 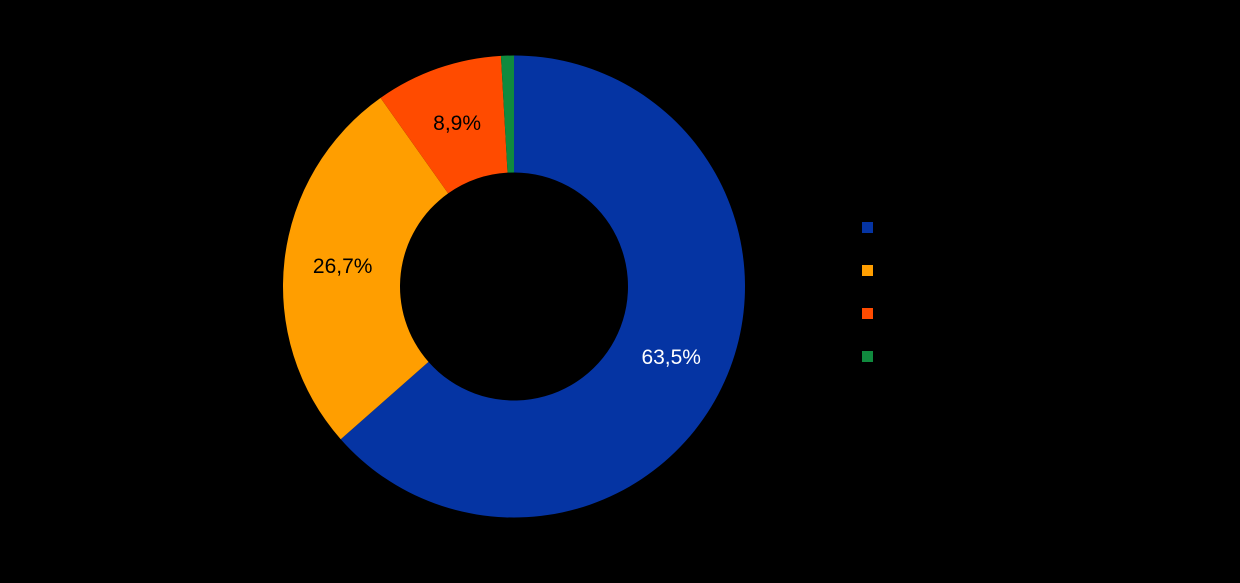 I want to click on slice-percentage-label: 26,7%, so click(x=343, y=266).